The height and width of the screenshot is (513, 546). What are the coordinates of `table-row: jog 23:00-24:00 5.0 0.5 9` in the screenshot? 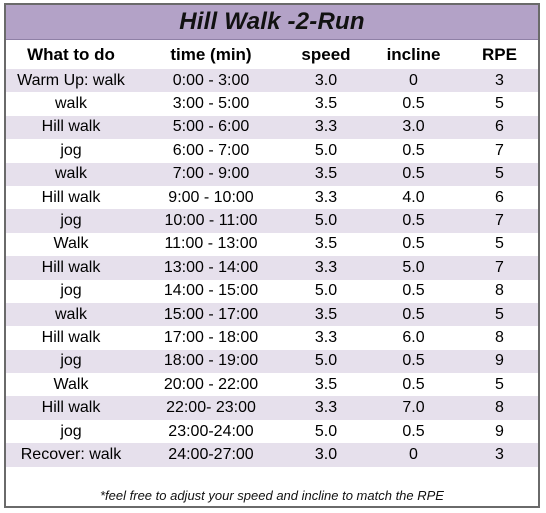 It's located at (272, 431).